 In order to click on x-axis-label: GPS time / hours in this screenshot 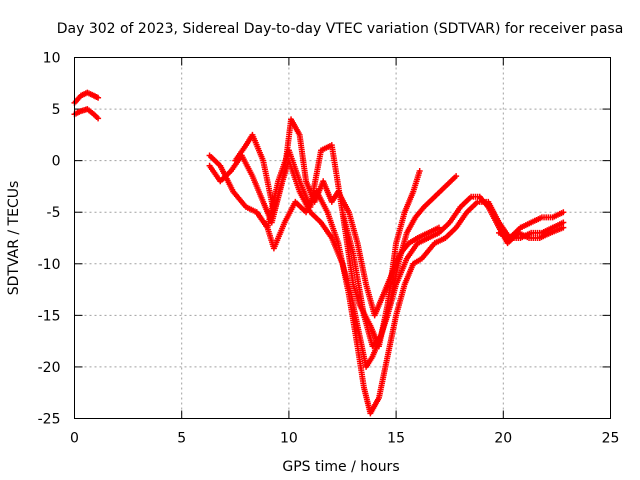, I will do `click(340, 467)`.